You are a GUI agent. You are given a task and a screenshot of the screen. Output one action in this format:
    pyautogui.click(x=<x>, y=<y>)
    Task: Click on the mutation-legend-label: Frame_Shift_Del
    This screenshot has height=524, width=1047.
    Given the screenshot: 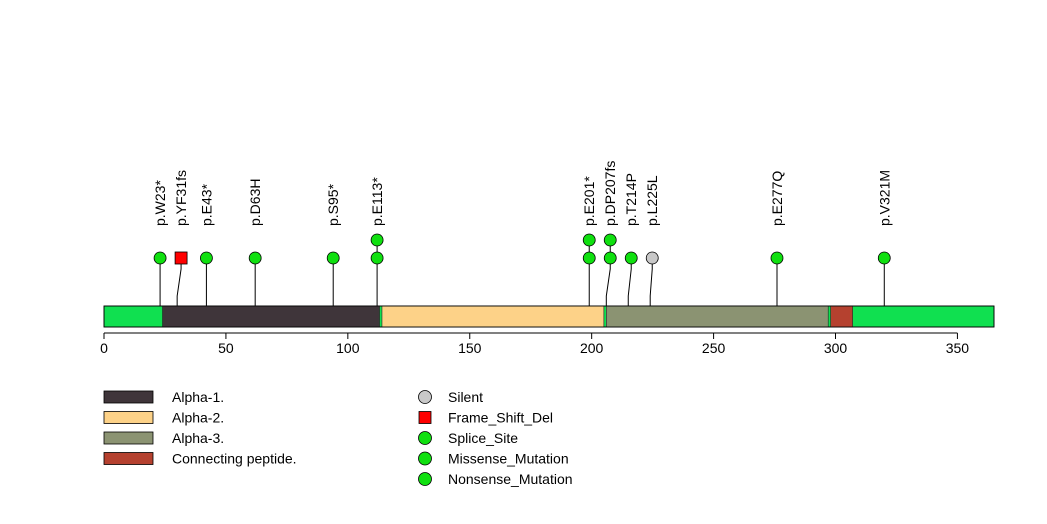 What is the action you would take?
    pyautogui.click(x=500, y=418)
    